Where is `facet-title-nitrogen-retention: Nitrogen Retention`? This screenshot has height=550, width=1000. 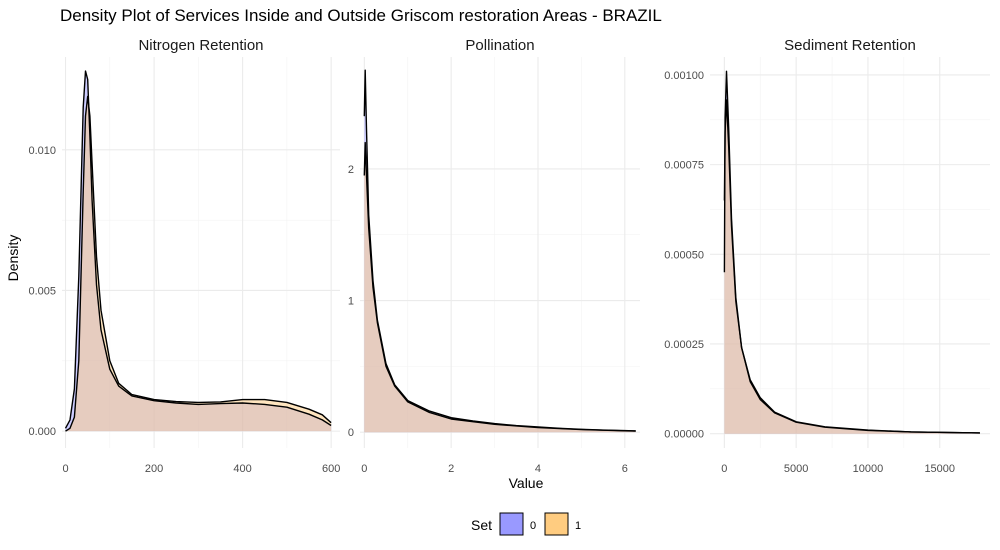
facet-title-nitrogen-retention: Nitrogen Retention is located at coordinates (200, 45).